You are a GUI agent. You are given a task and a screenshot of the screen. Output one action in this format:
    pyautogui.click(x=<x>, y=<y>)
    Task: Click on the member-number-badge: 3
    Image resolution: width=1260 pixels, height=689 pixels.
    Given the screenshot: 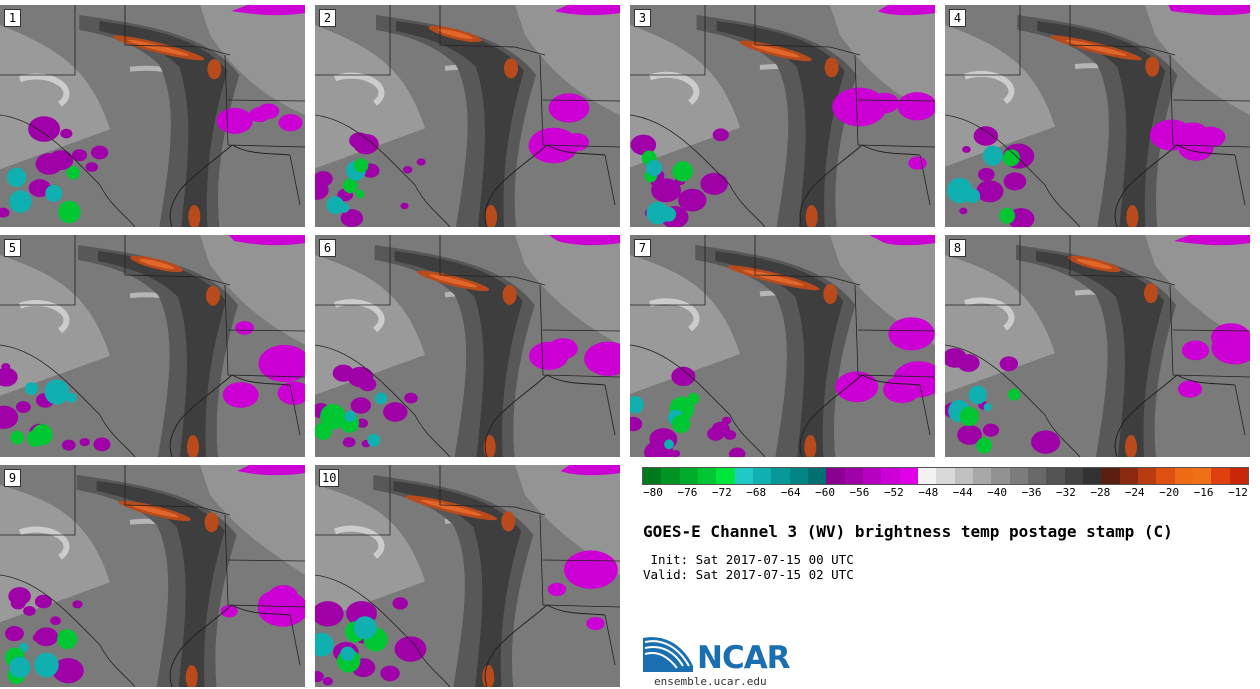 What is the action you would take?
    pyautogui.click(x=642, y=18)
    